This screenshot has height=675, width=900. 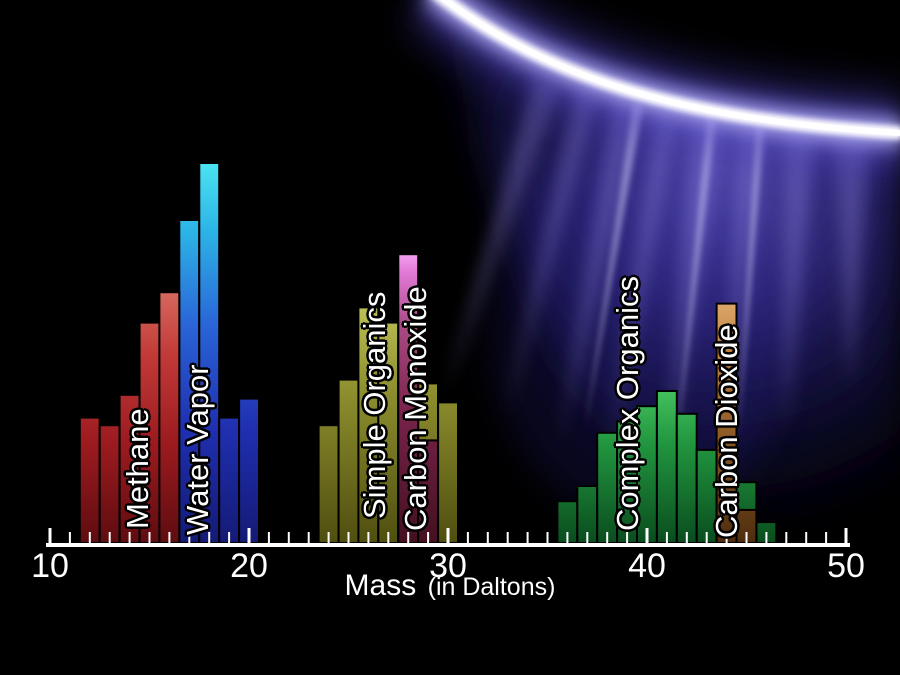 I want to click on x-tick-label: 40, so click(x=647, y=566).